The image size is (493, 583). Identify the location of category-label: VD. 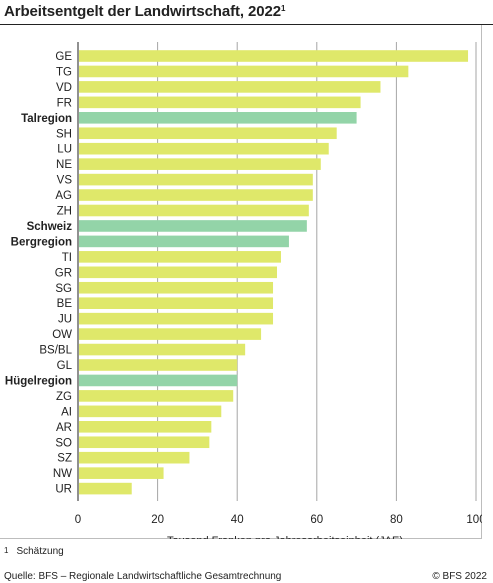
(64, 88).